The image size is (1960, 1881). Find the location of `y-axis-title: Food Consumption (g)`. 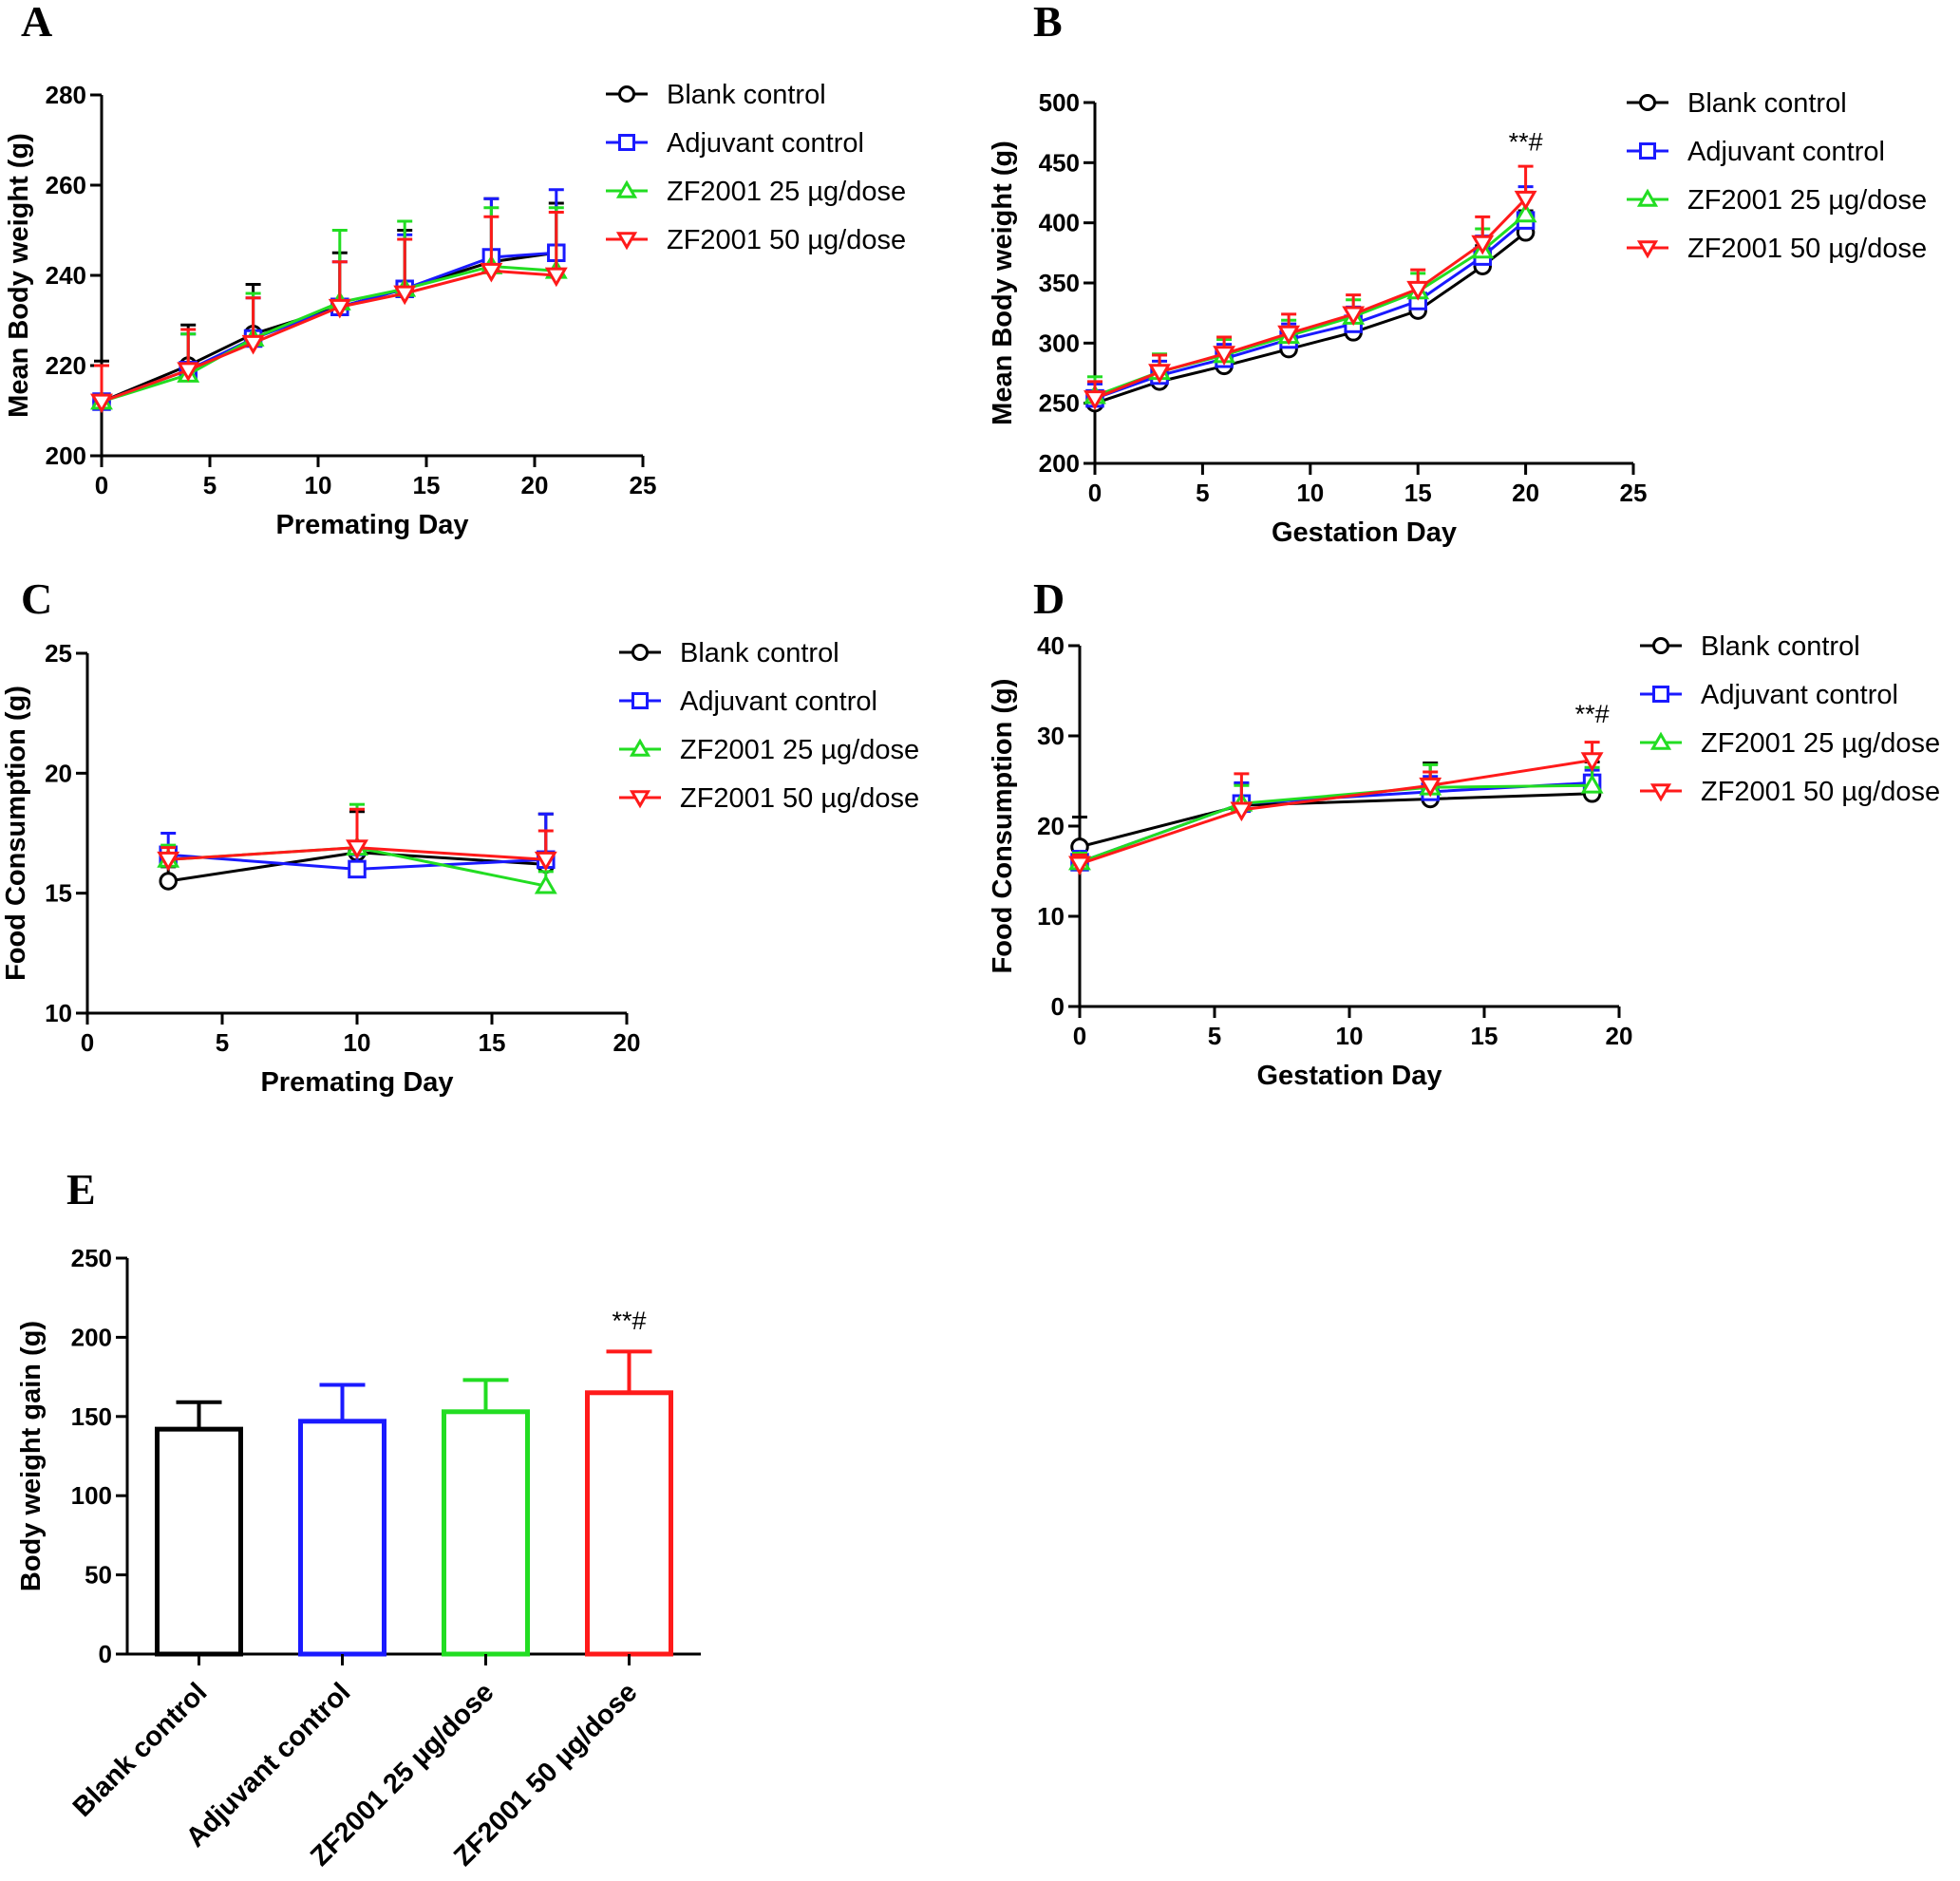

y-axis-title: Food Consumption (g) is located at coordinates (1003, 826).